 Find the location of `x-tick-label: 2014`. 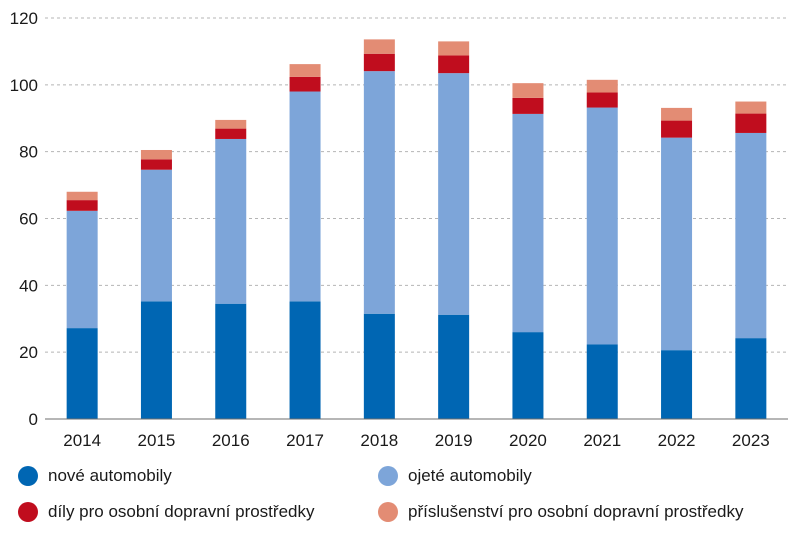

x-tick-label: 2014 is located at coordinates (82, 440).